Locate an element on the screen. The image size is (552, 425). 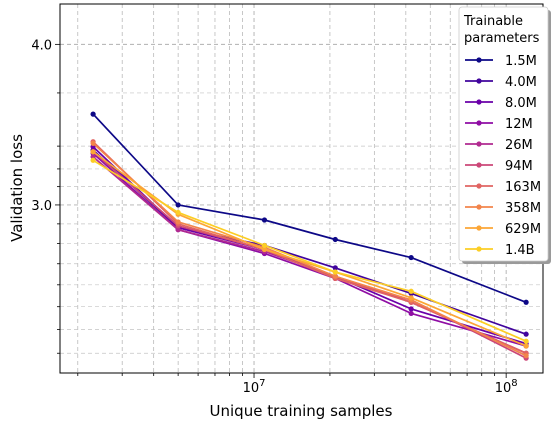
x-tick-label: 10⁸ is located at coordinates (506, 387).